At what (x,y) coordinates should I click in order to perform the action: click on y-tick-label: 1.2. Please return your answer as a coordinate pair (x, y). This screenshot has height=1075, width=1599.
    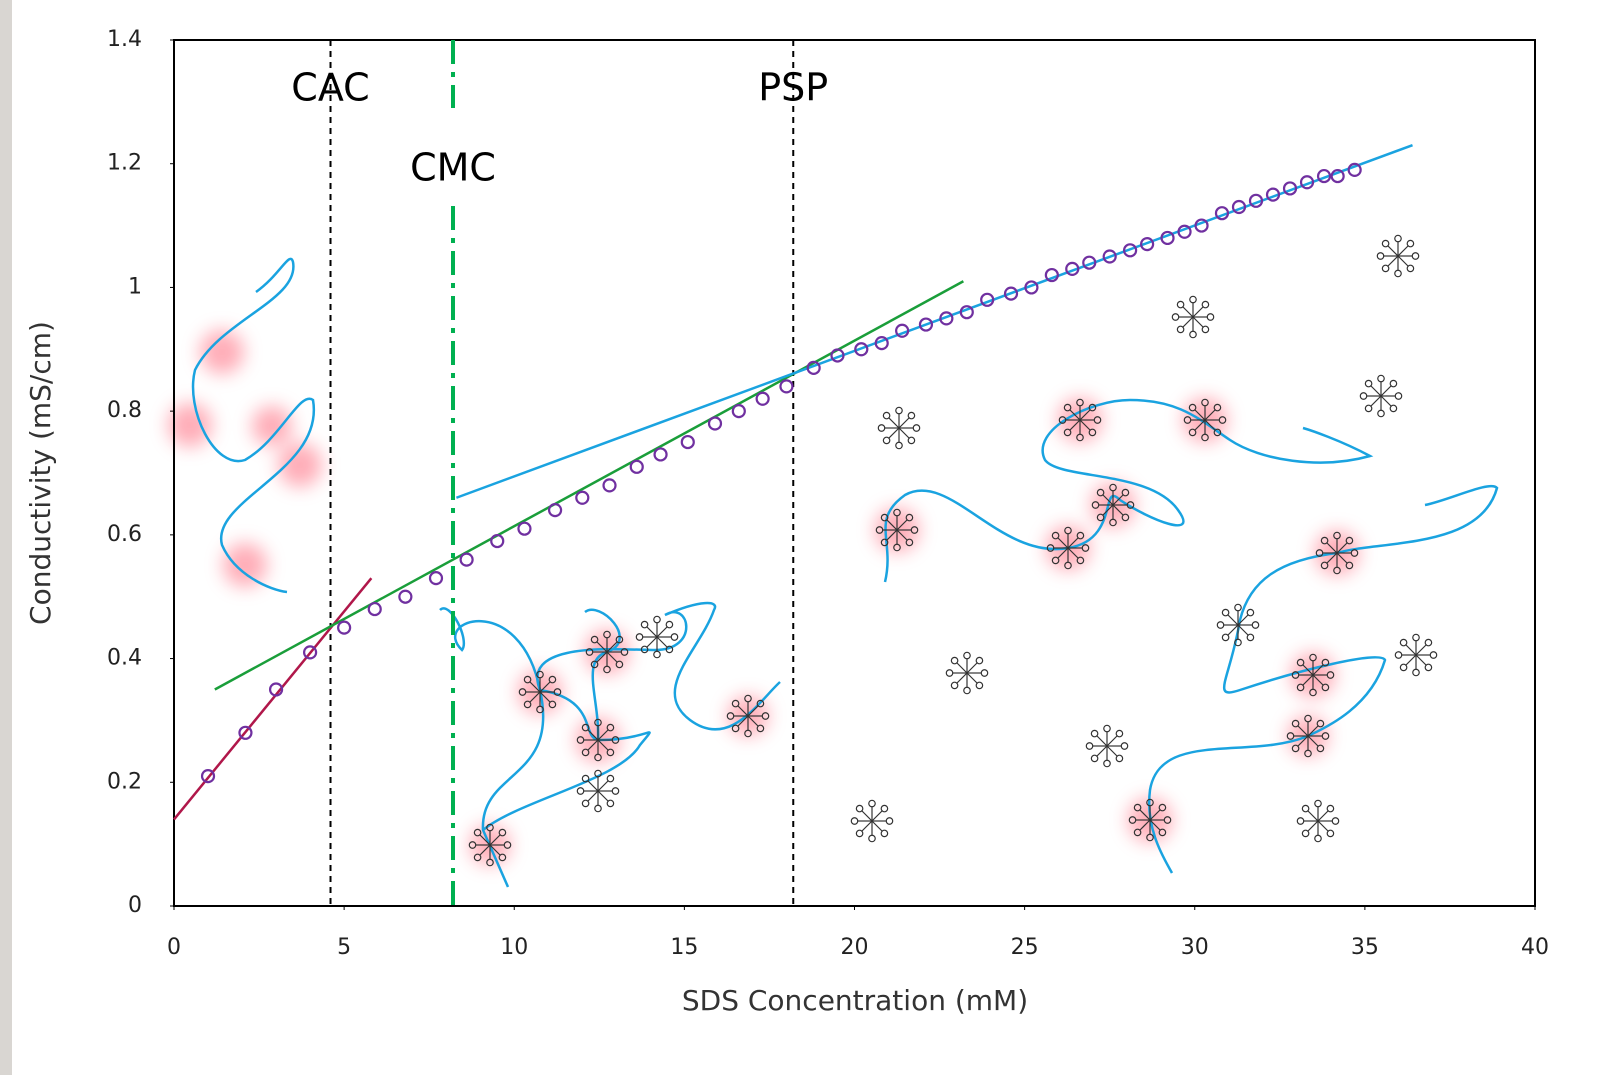
    Looking at the image, I should click on (124, 163).